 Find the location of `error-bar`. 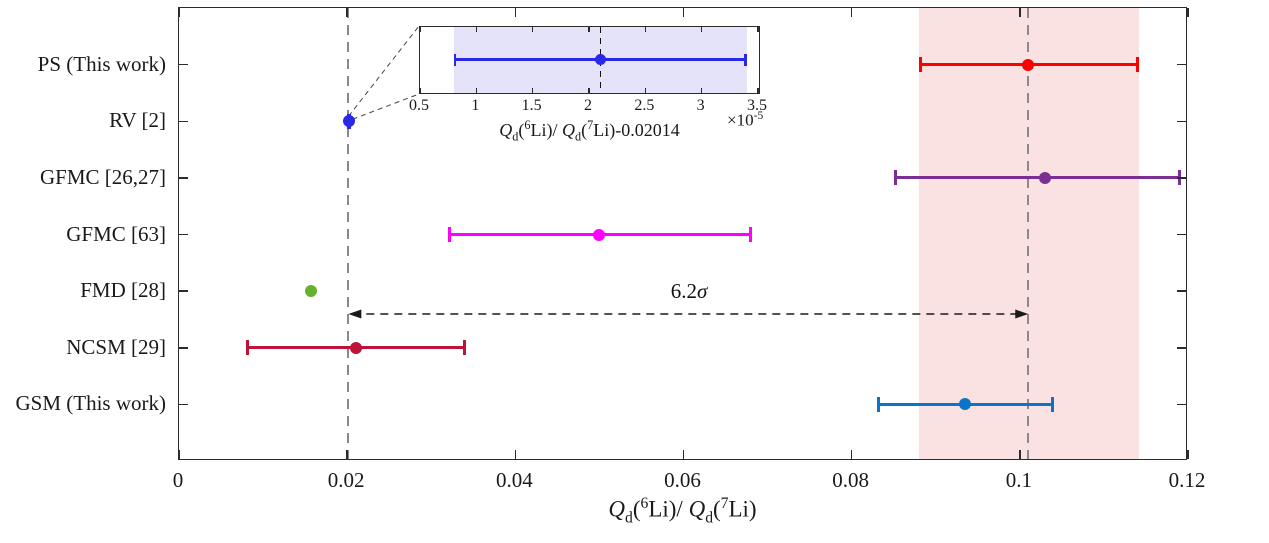

error-bar is located at coordinates (1036, 178).